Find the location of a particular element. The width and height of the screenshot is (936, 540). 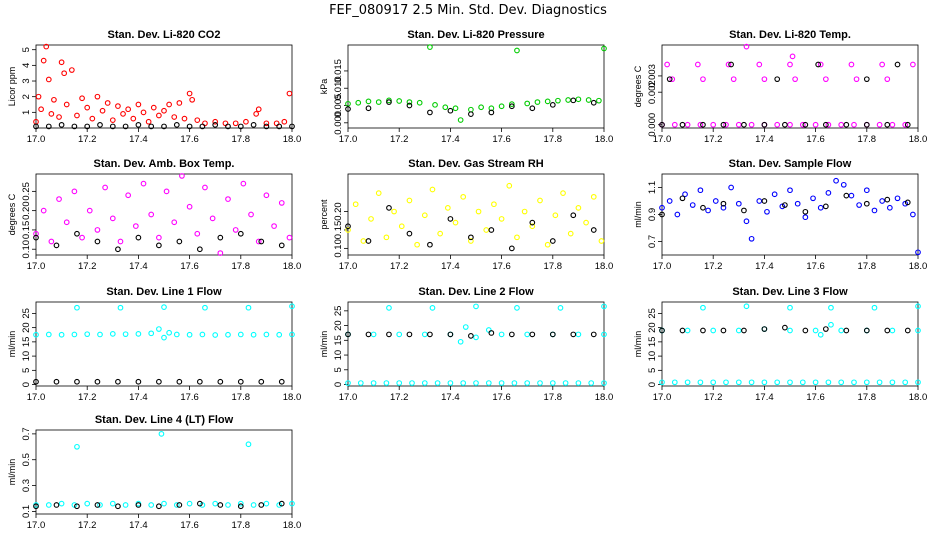

y-tick-label: 2 is located at coordinates (26, 96).